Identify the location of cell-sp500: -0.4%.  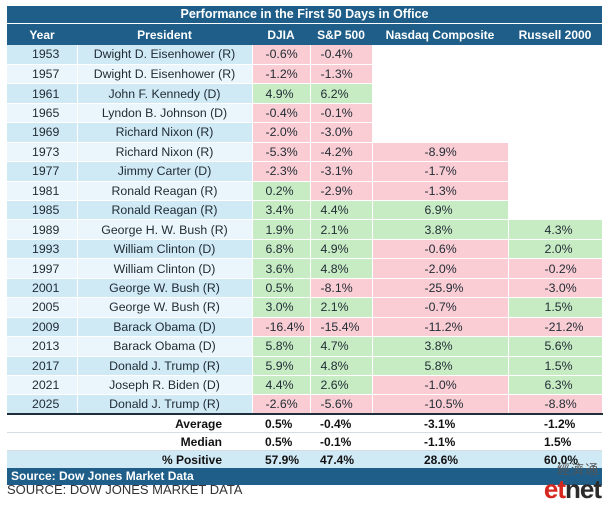
(341, 55).